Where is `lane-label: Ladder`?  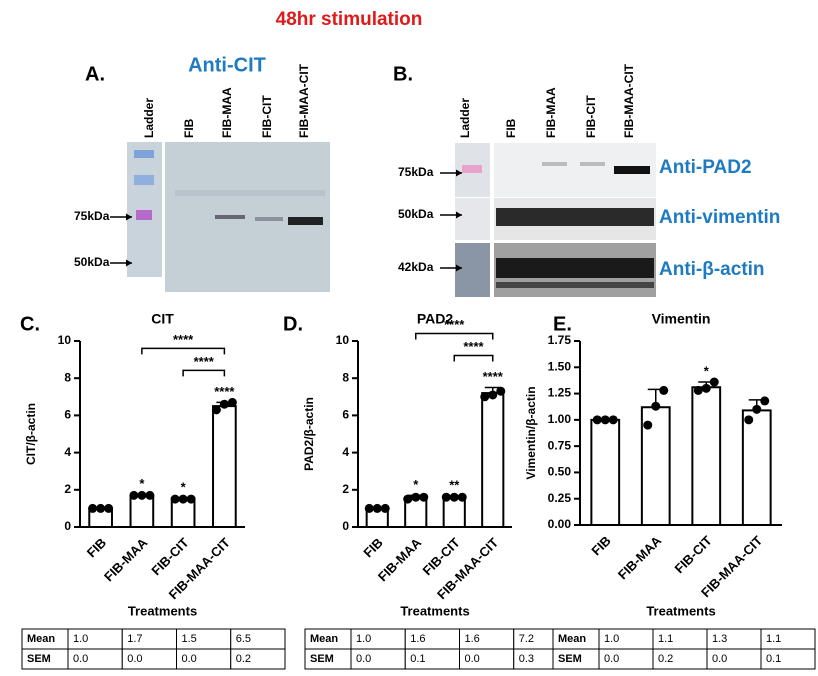 lane-label: Ladder is located at coordinates (465, 118).